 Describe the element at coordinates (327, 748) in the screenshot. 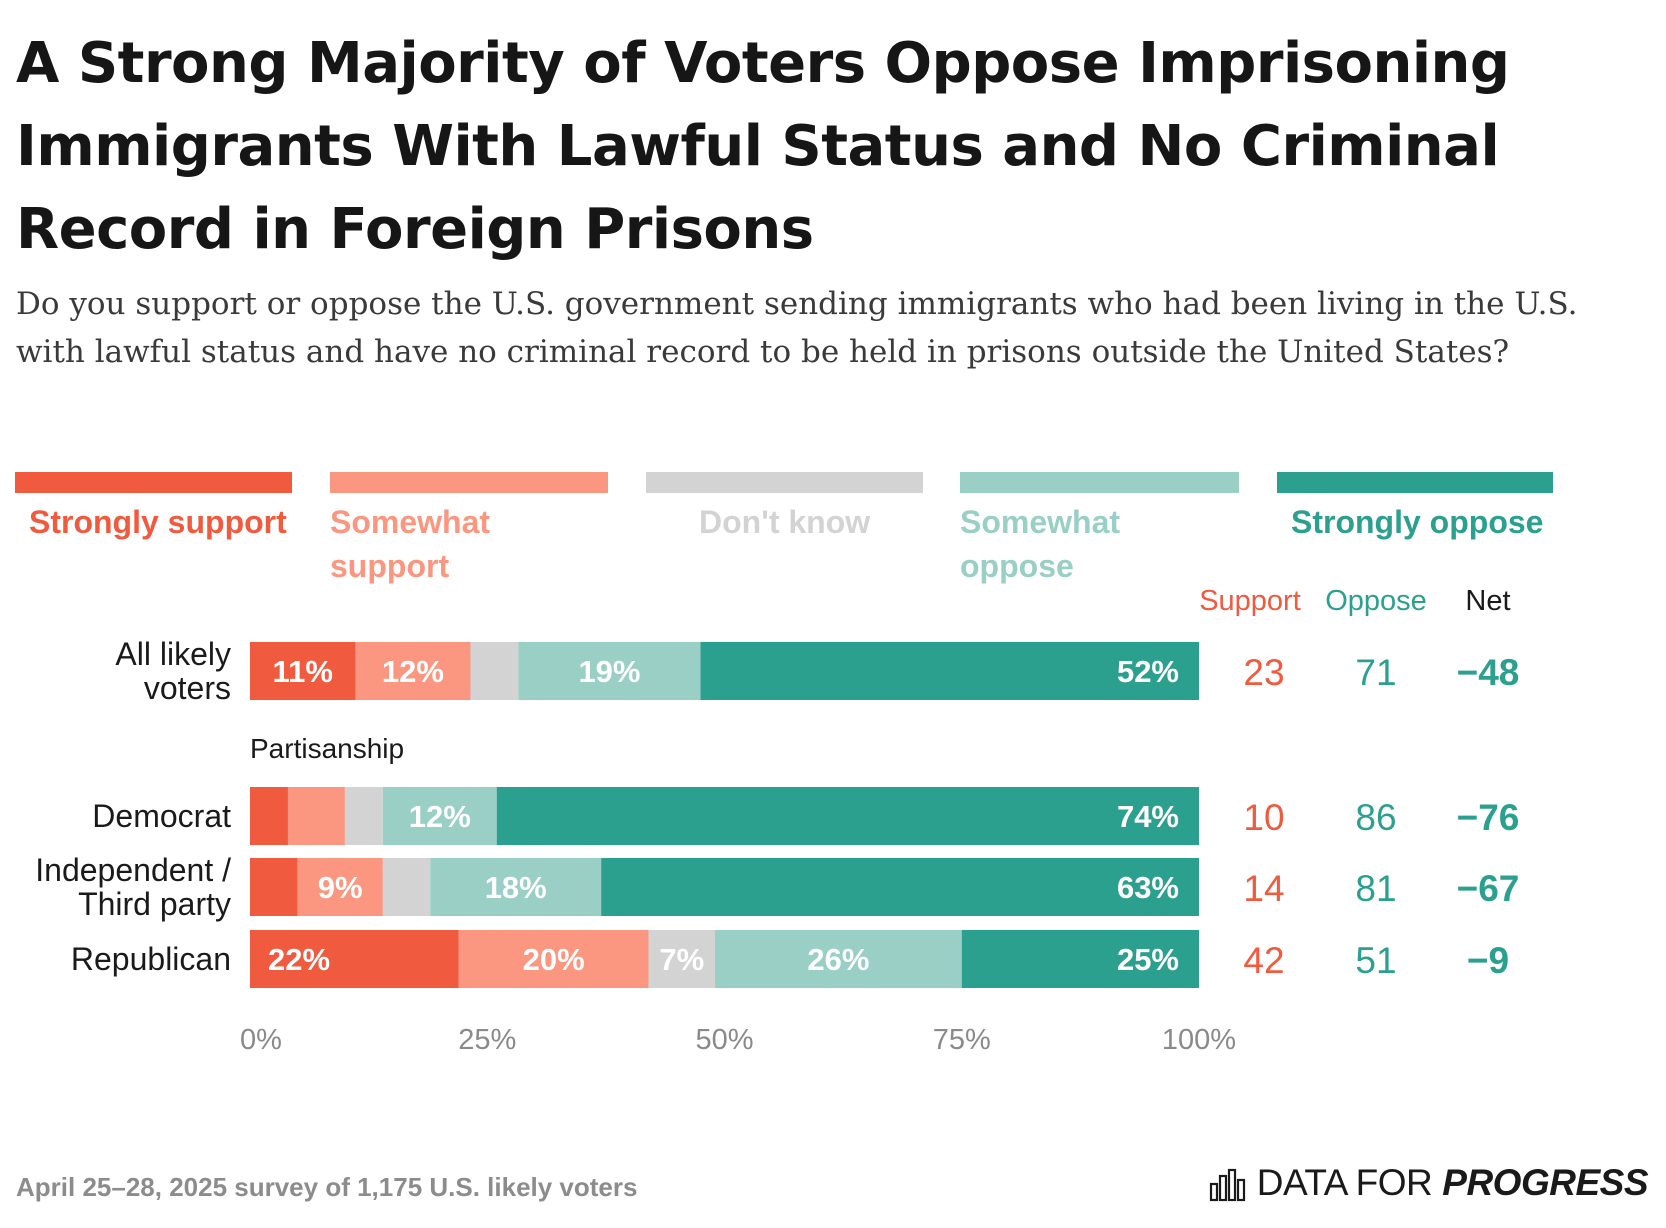

I see `group-label: Partisanship` at that location.